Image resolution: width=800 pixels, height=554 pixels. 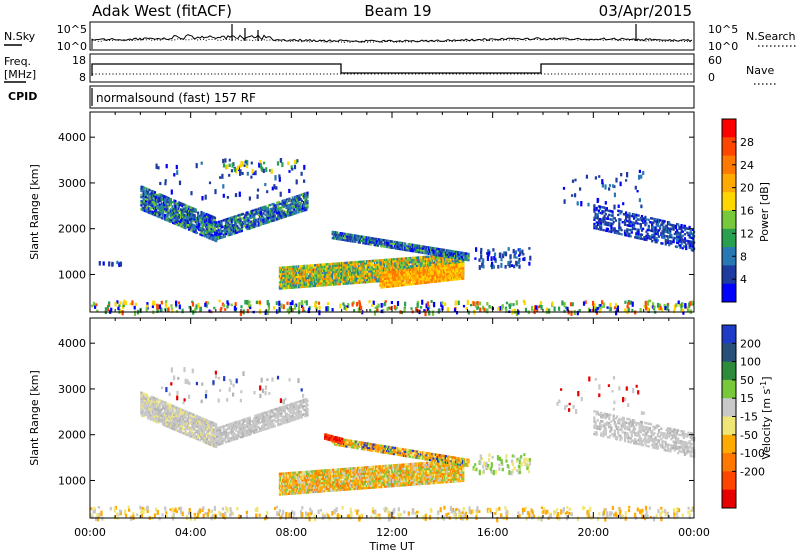 What do you see at coordinates (760, 70) in the screenshot?
I see `nave-label: Nave` at bounding box center [760, 70].